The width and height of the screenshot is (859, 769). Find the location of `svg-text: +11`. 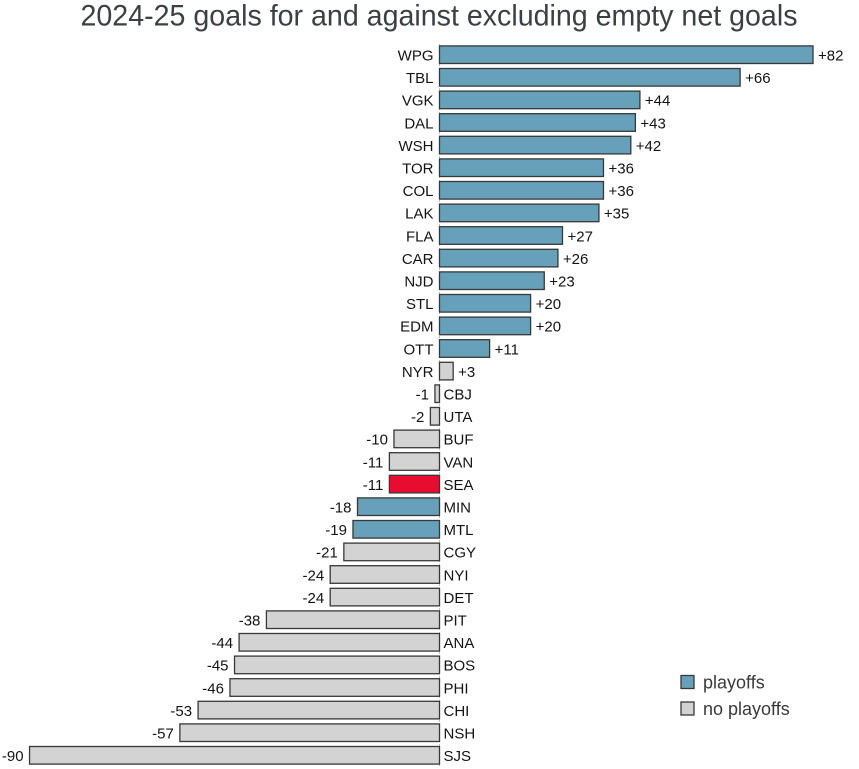

svg-text: +11 is located at coordinates (507, 349).